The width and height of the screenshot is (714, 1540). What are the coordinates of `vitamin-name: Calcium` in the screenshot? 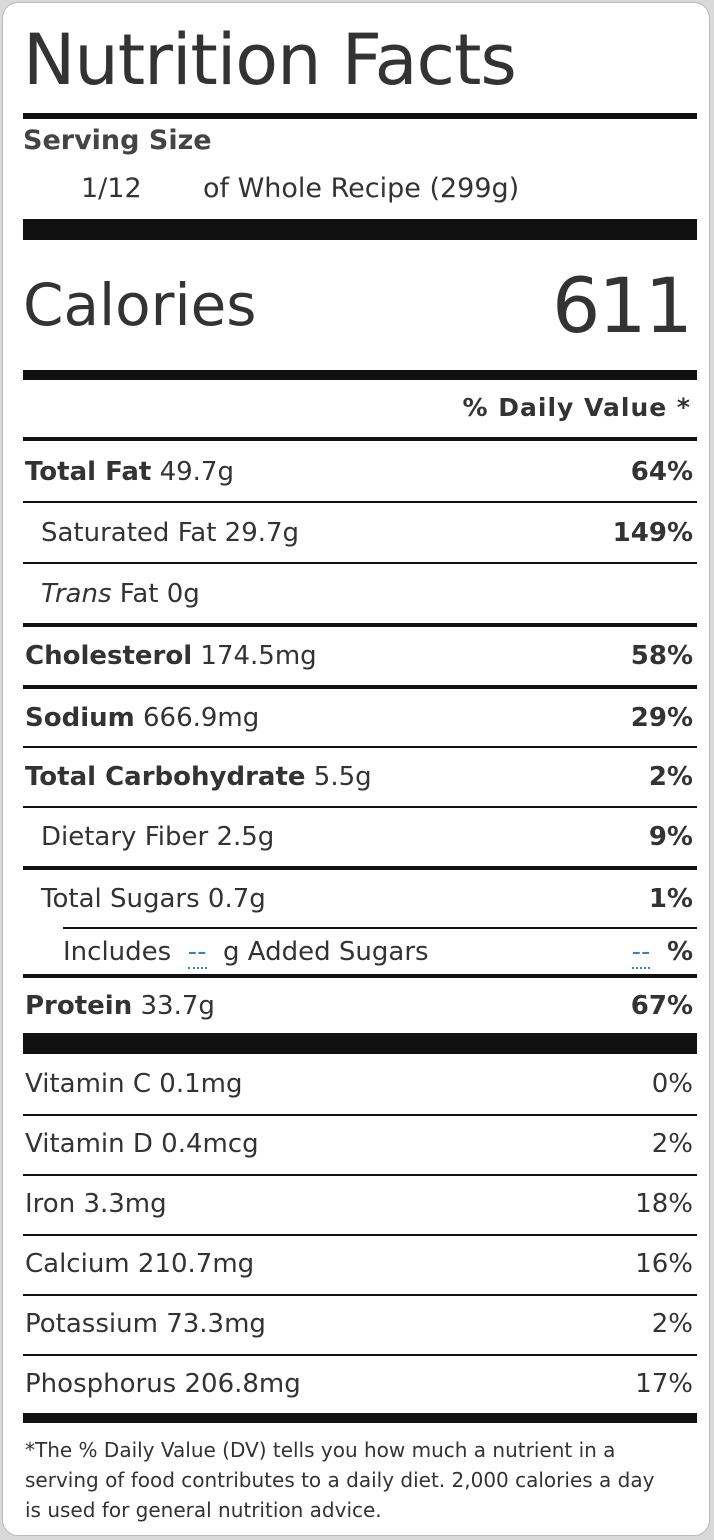 It's located at (77, 1264).